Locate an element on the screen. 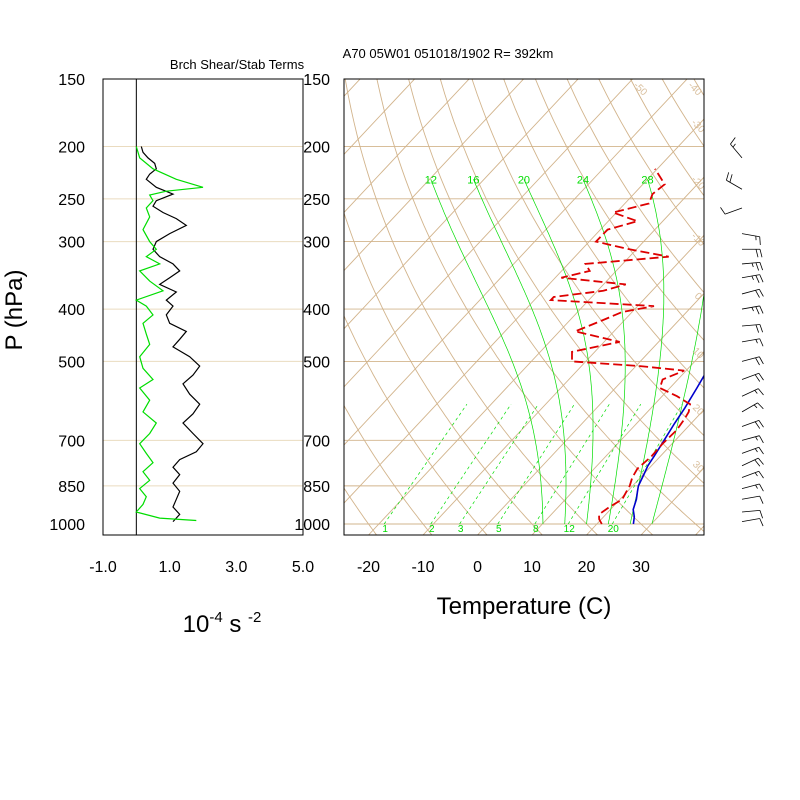 The width and height of the screenshot is (800, 800). mixing-ratio-label: 5 is located at coordinates (499, 529).